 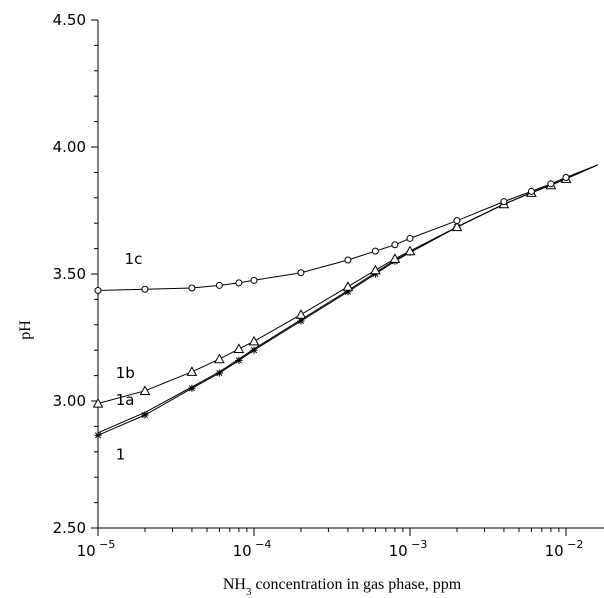 I want to click on x-tick-label: 10 −5, so click(x=96, y=549).